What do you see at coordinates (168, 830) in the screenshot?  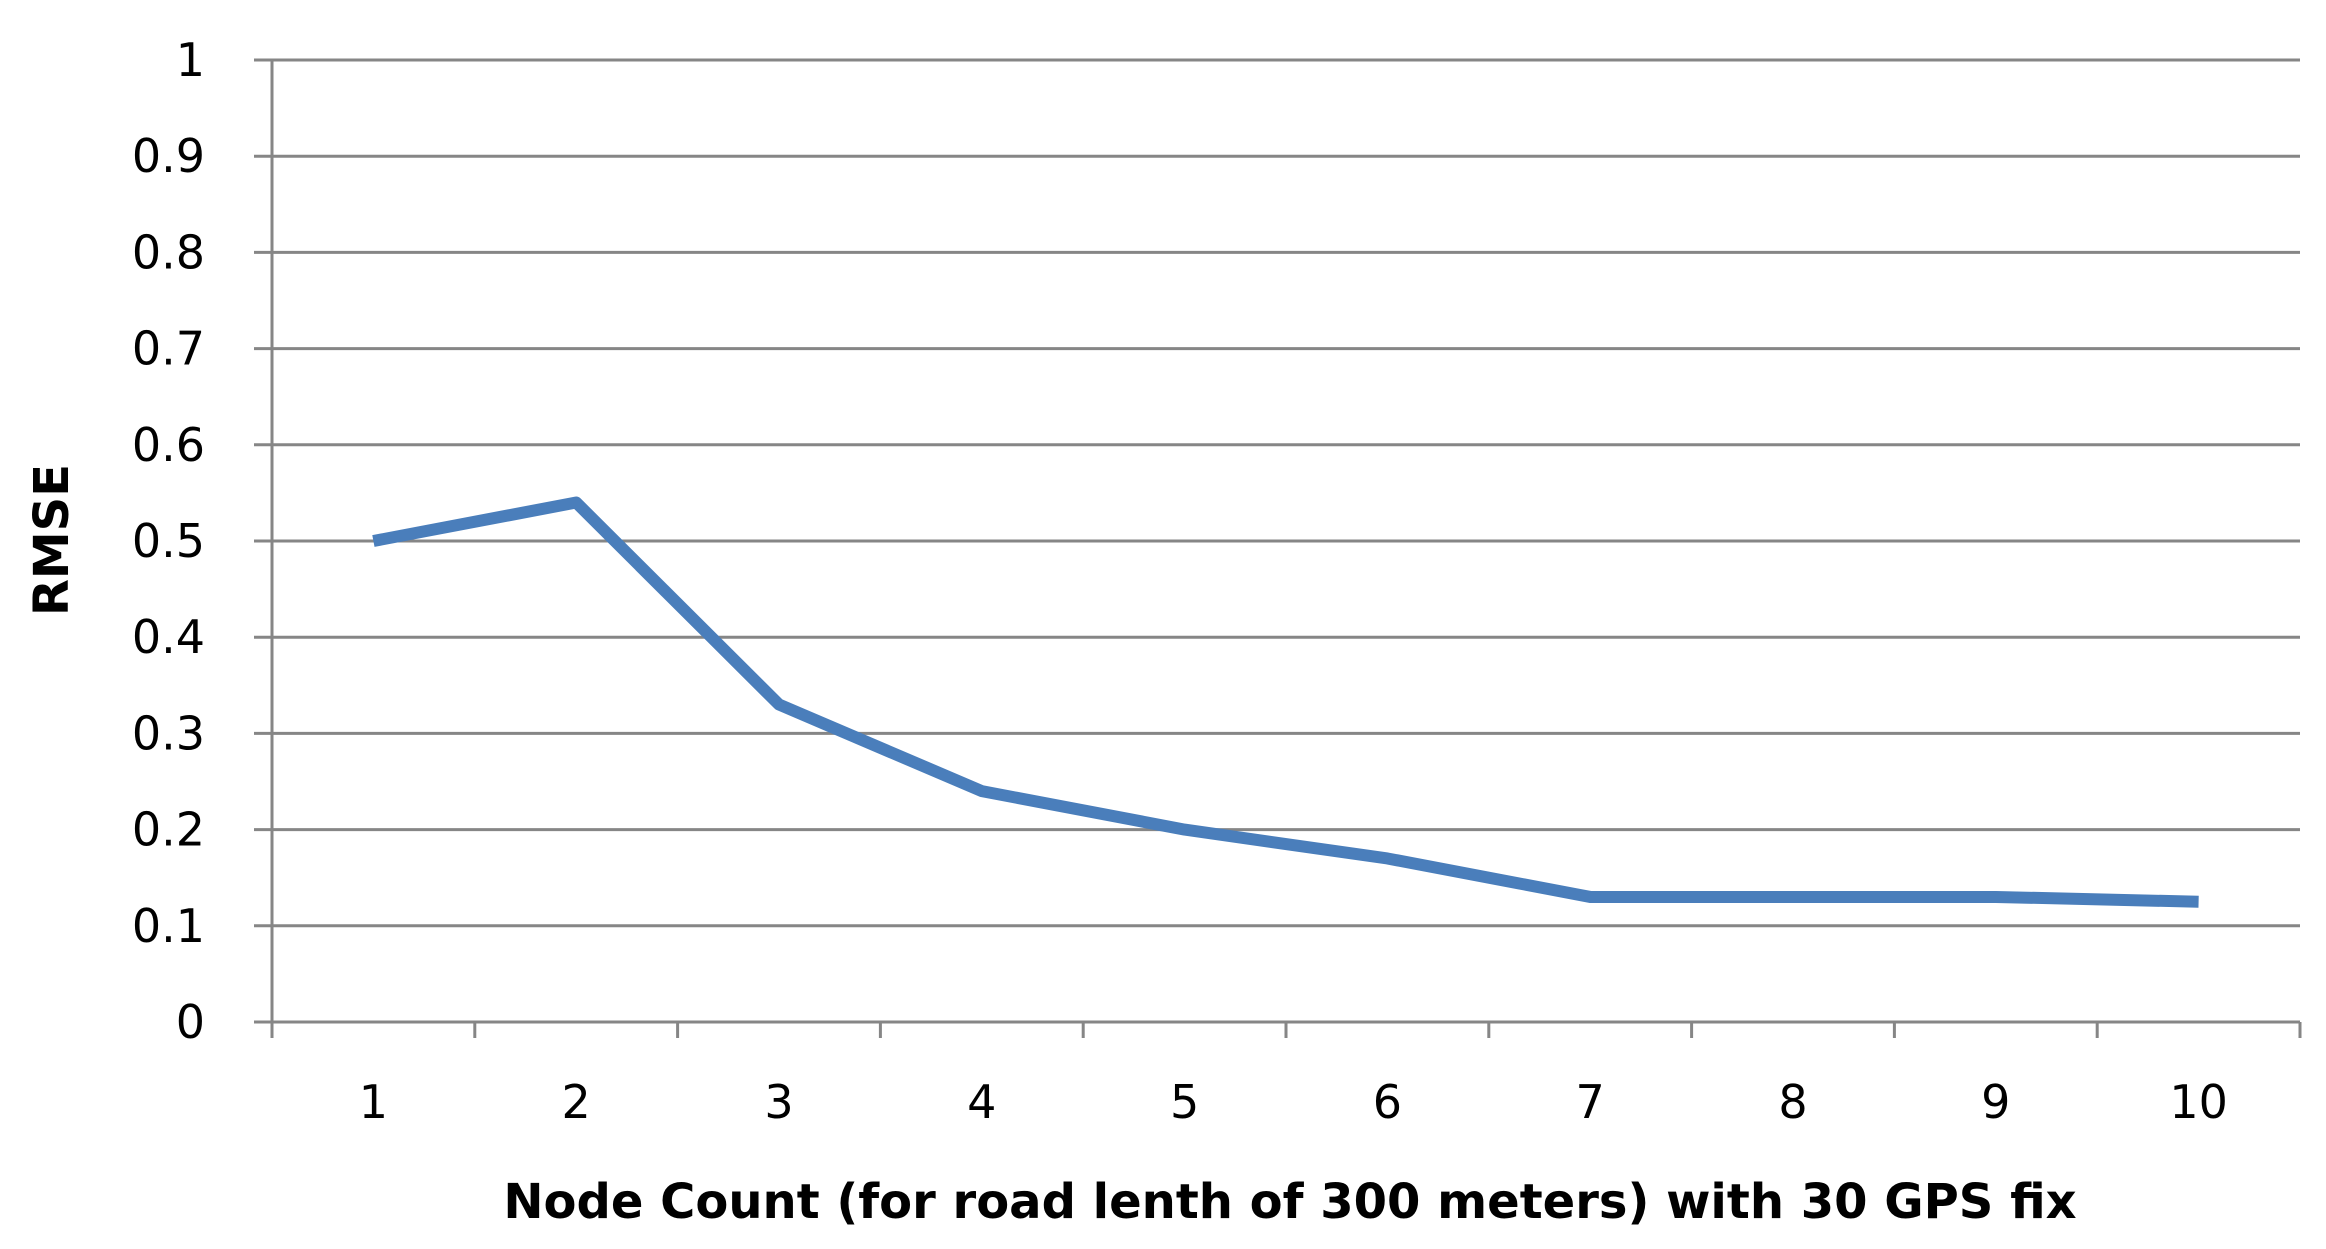 I see `y-tick-label: 0.2` at bounding box center [168, 830].